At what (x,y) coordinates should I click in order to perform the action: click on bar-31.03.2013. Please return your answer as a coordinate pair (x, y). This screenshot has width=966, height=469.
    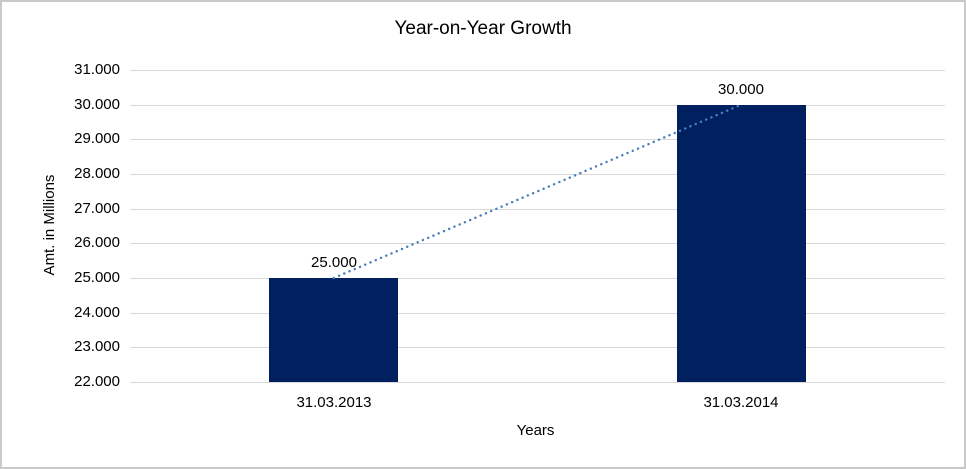
    Looking at the image, I should click on (333, 330).